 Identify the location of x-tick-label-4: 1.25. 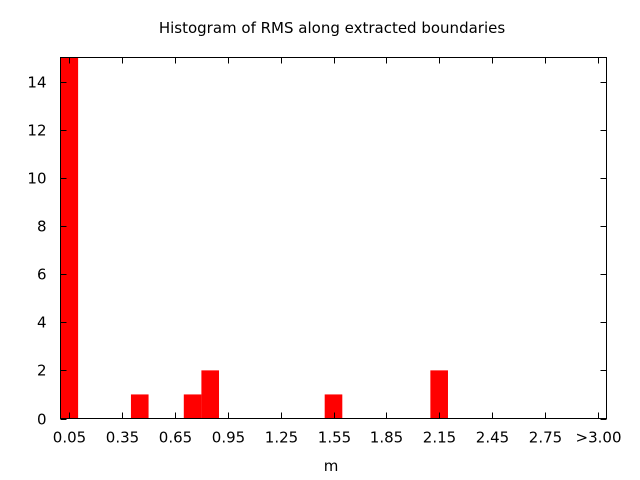
(281, 438).